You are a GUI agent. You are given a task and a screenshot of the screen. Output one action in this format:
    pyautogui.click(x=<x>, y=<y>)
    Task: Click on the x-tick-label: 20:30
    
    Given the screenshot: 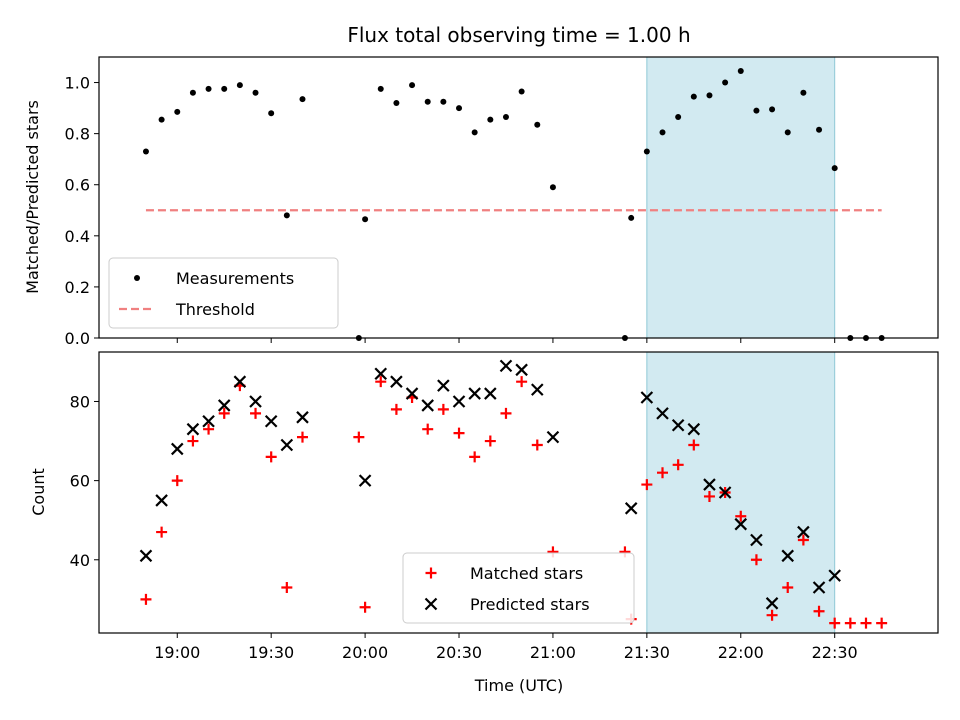 What is the action you would take?
    pyautogui.click(x=459, y=652)
    